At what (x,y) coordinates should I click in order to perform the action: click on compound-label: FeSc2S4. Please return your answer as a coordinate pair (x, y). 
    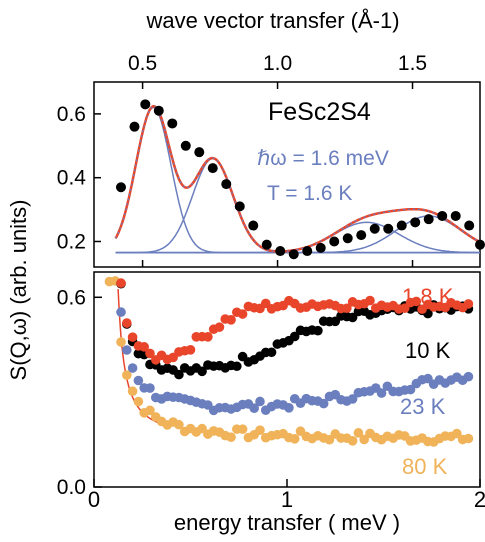
    Looking at the image, I should click on (319, 112).